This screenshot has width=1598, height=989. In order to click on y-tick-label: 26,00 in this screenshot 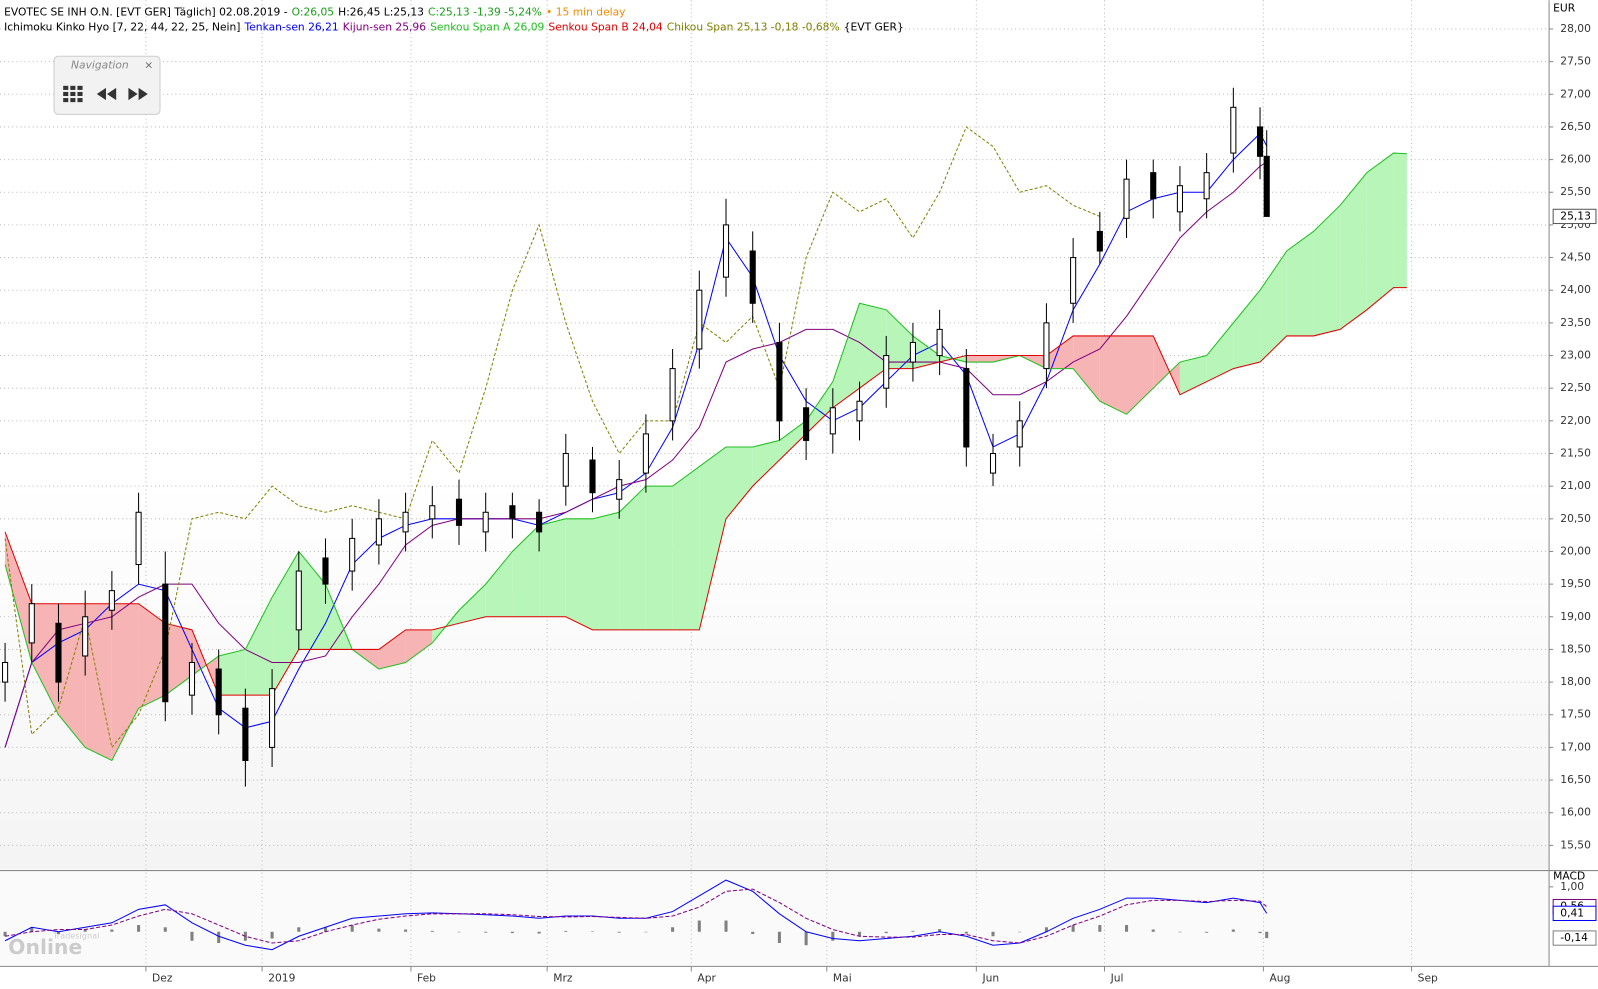, I will do `click(1575, 159)`.